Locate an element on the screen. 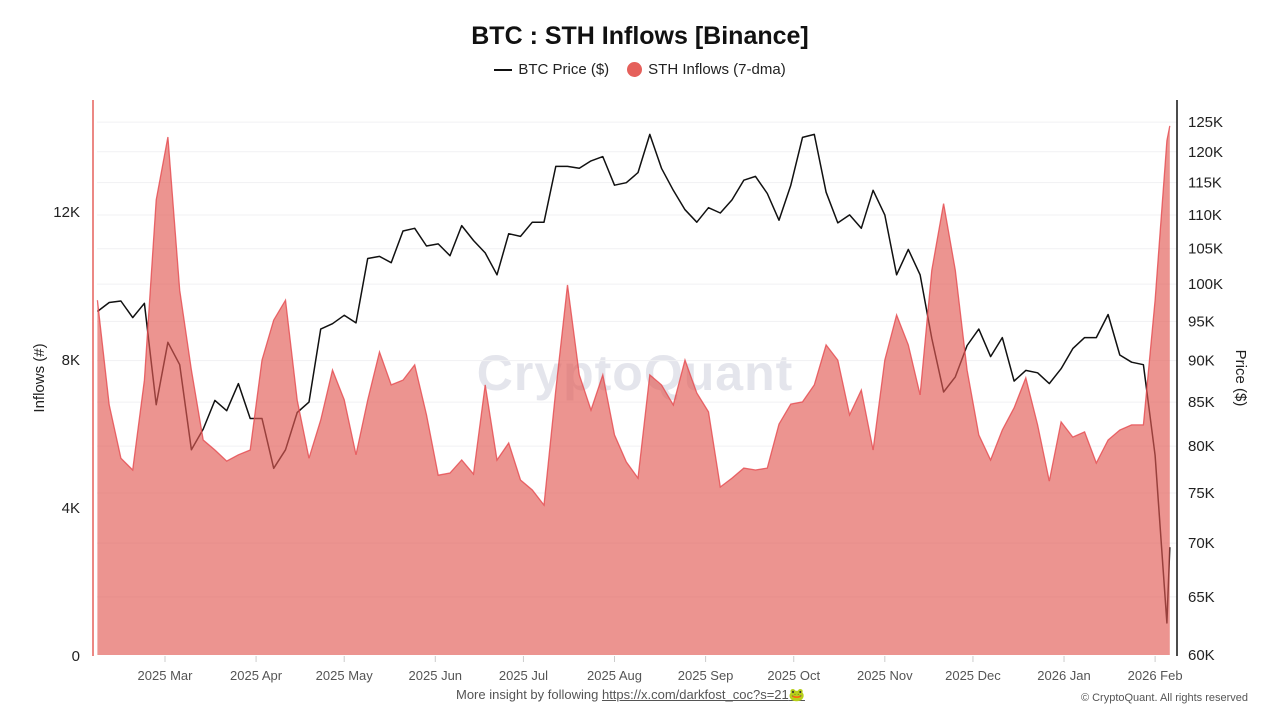  x-tick-label: 2025 Aug is located at coordinates (614, 675).